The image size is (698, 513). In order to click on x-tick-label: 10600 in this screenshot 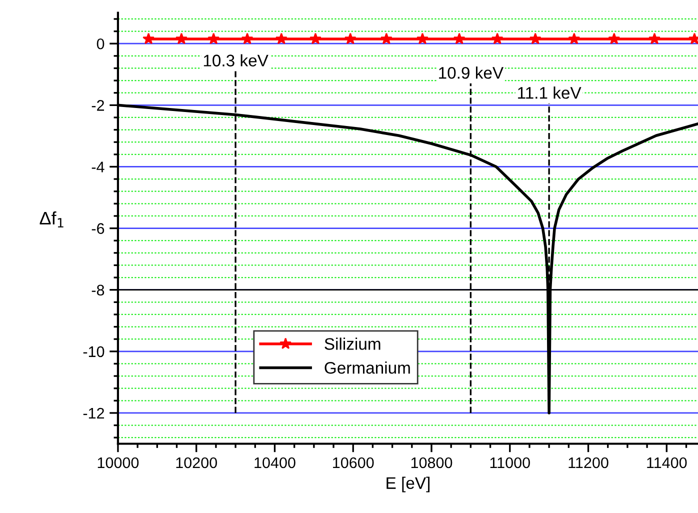, I will do `click(353, 462)`.